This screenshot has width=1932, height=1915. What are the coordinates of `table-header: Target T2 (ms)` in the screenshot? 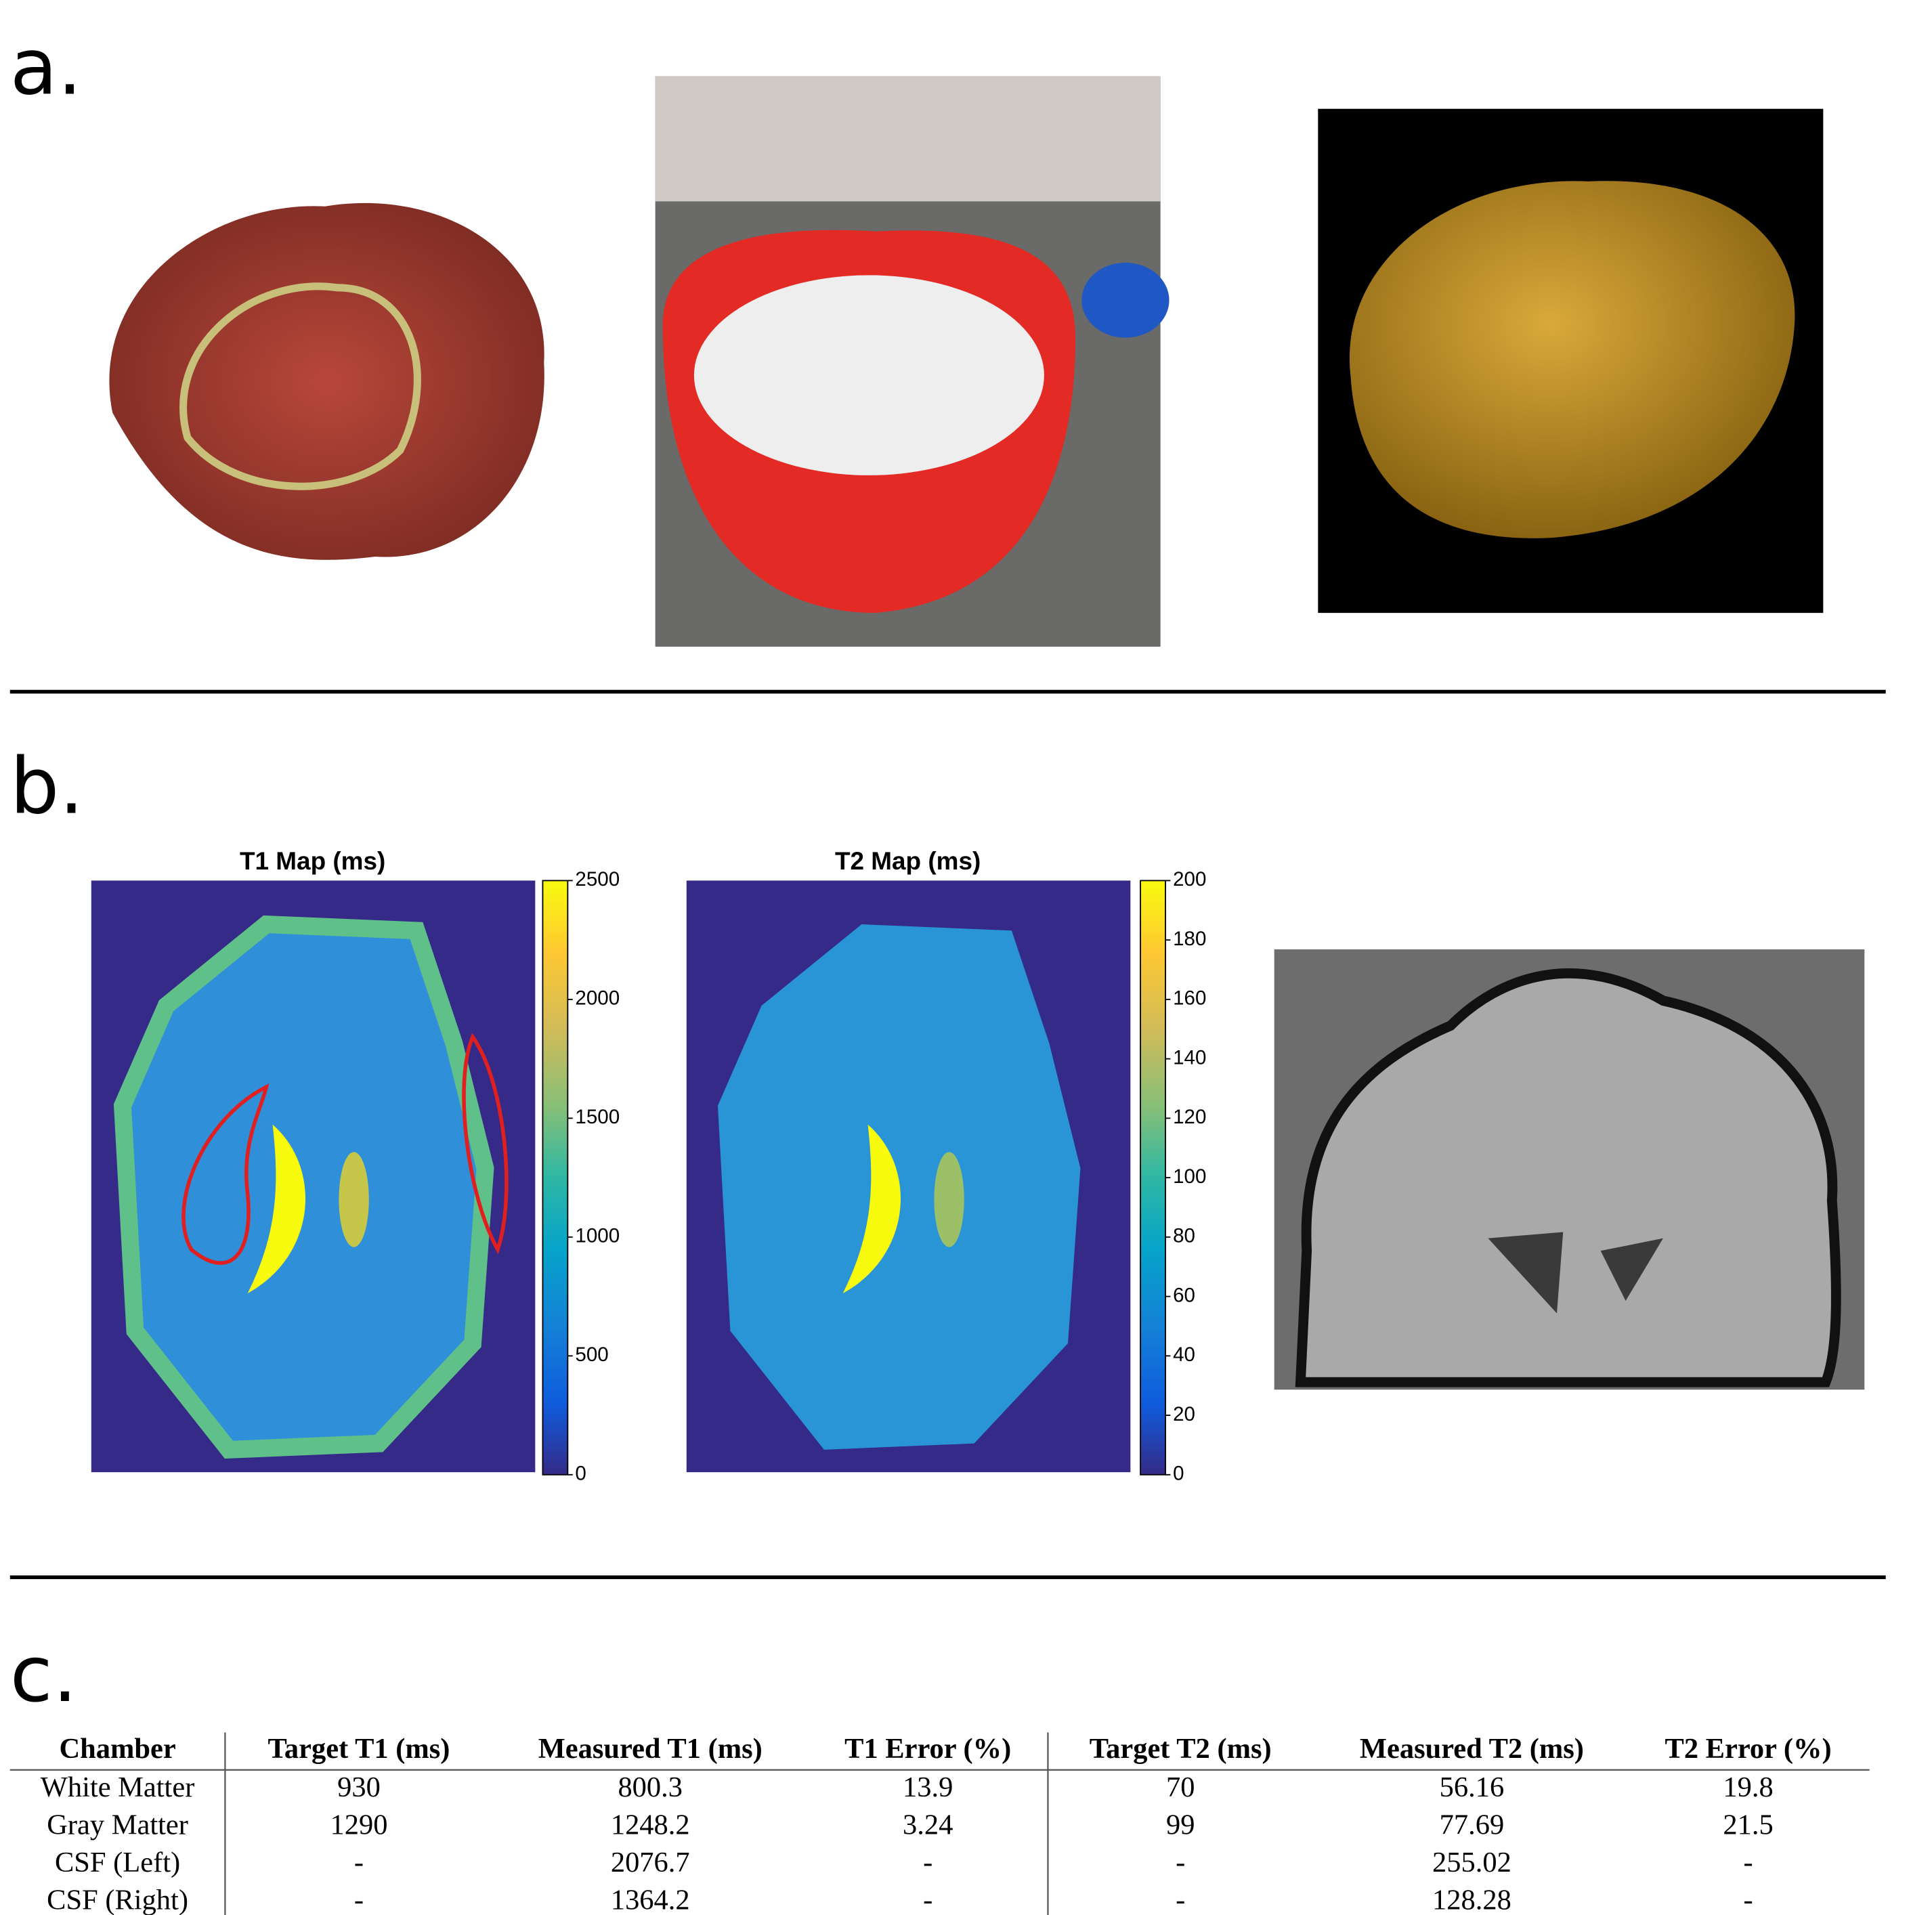 It's located at (1181, 1749).